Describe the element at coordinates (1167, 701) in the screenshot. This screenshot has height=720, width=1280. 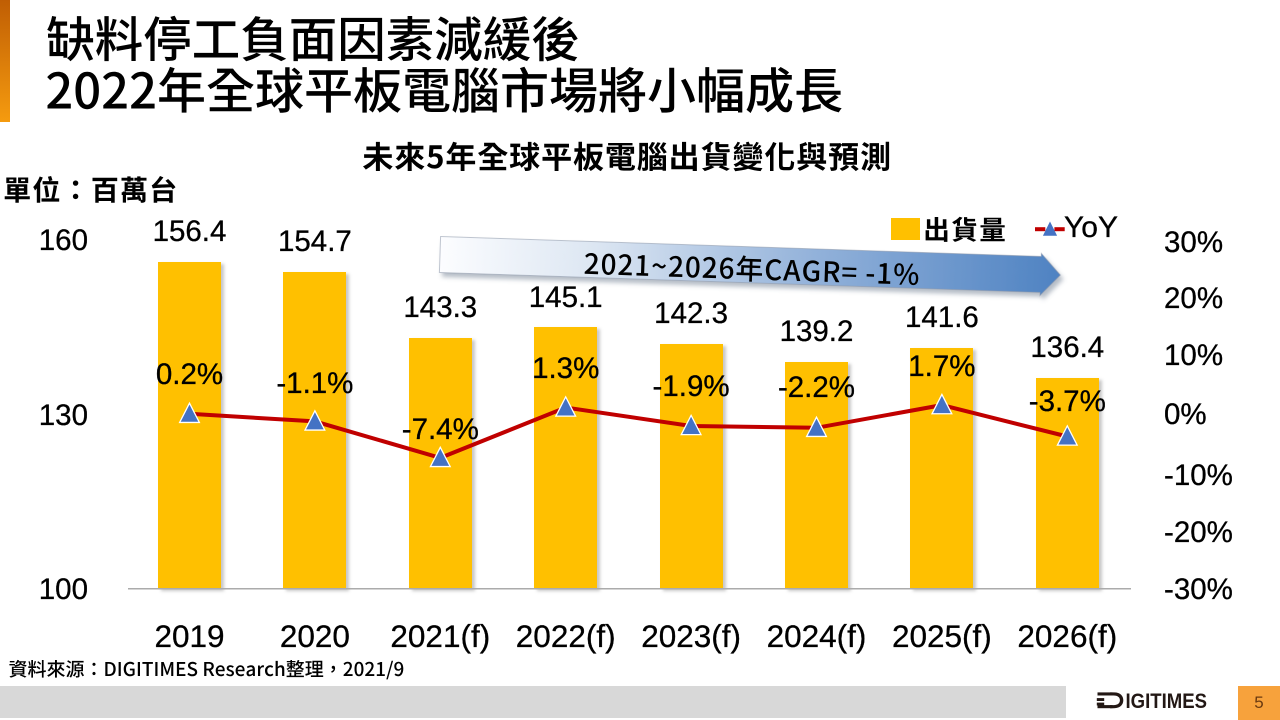
I see `svg-text: IGITIMES` at that location.